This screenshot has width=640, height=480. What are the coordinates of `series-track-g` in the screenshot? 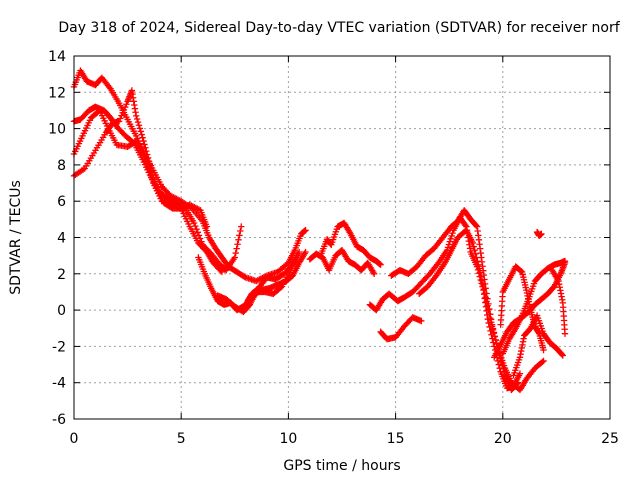 It's located at (273, 276).